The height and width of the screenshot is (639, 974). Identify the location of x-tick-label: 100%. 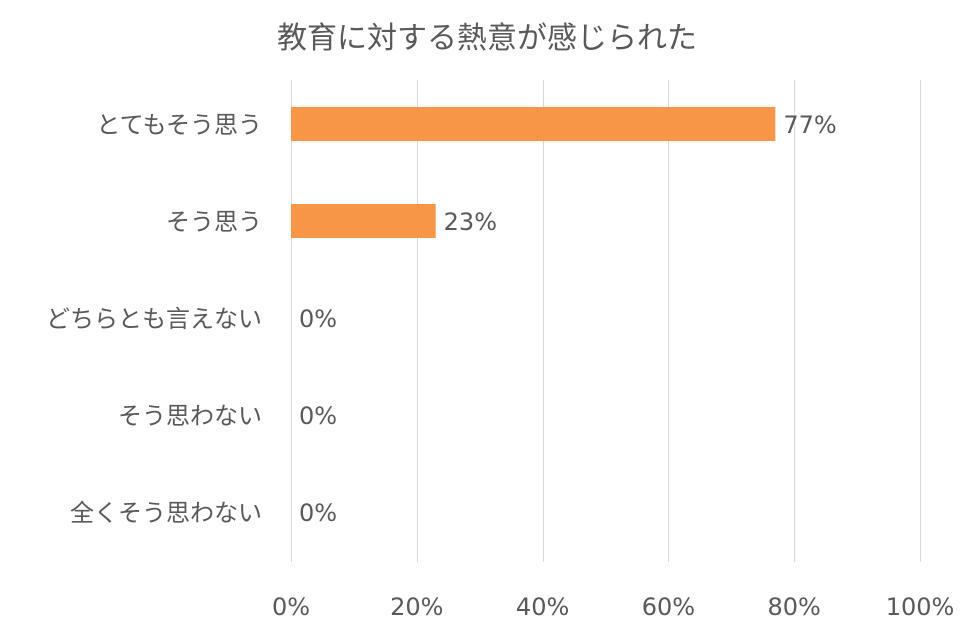
(920, 607).